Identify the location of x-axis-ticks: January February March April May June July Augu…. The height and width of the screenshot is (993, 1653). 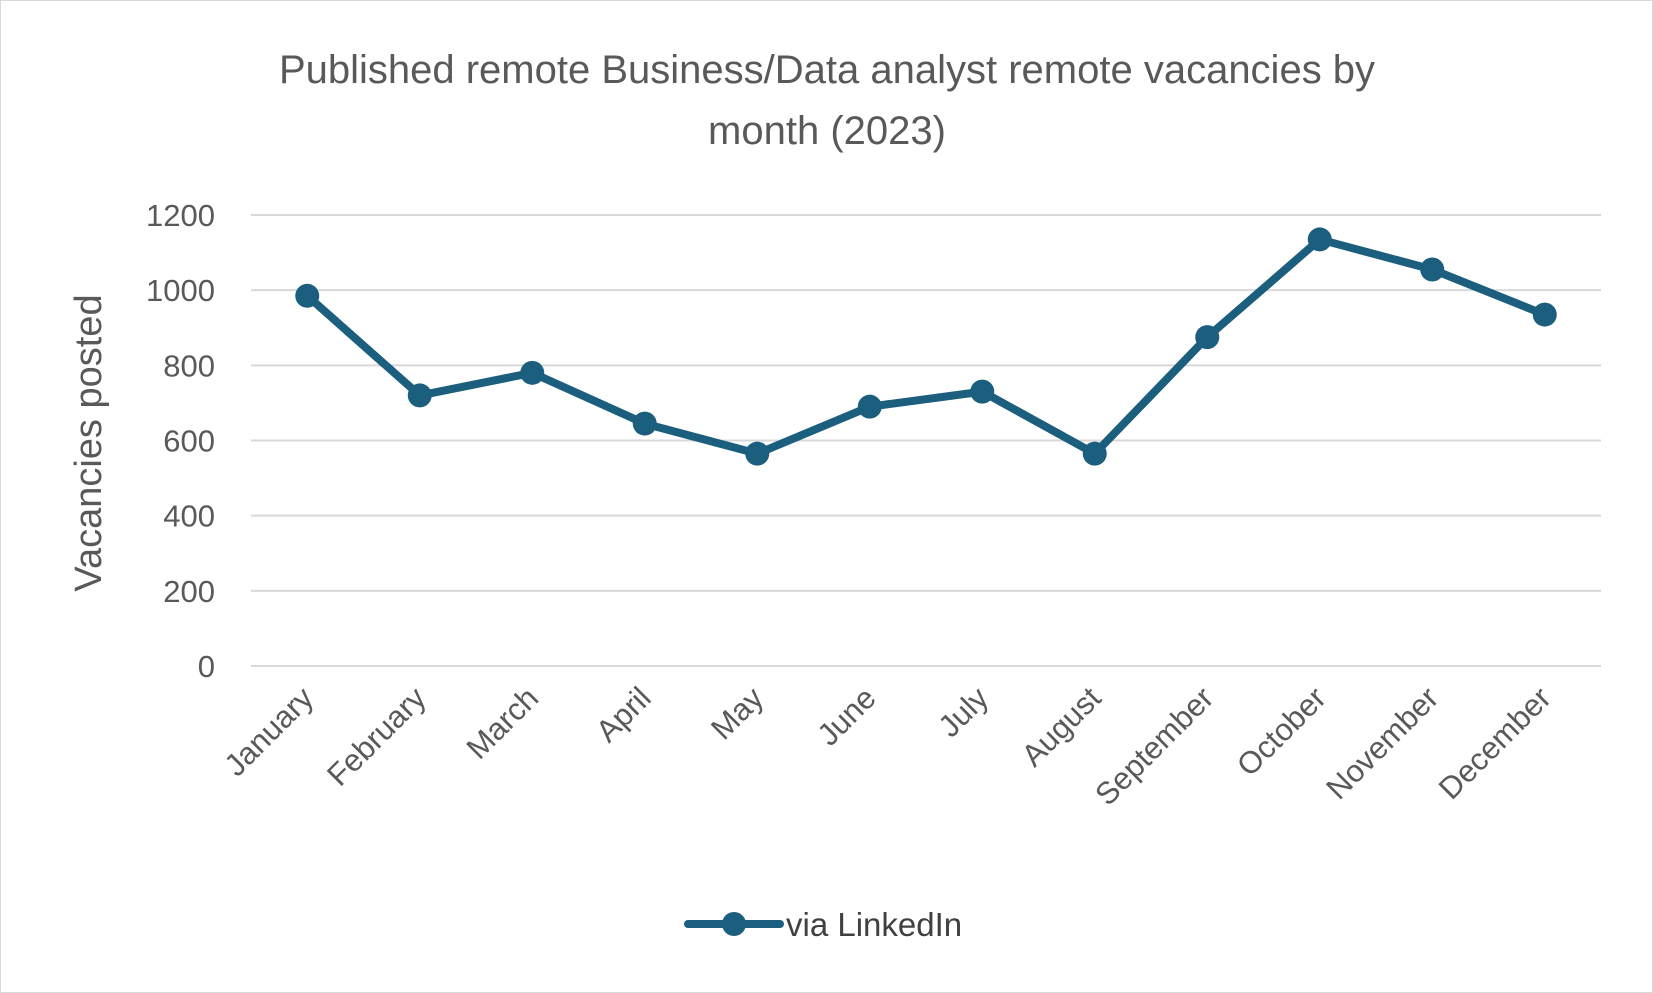
(887, 746).